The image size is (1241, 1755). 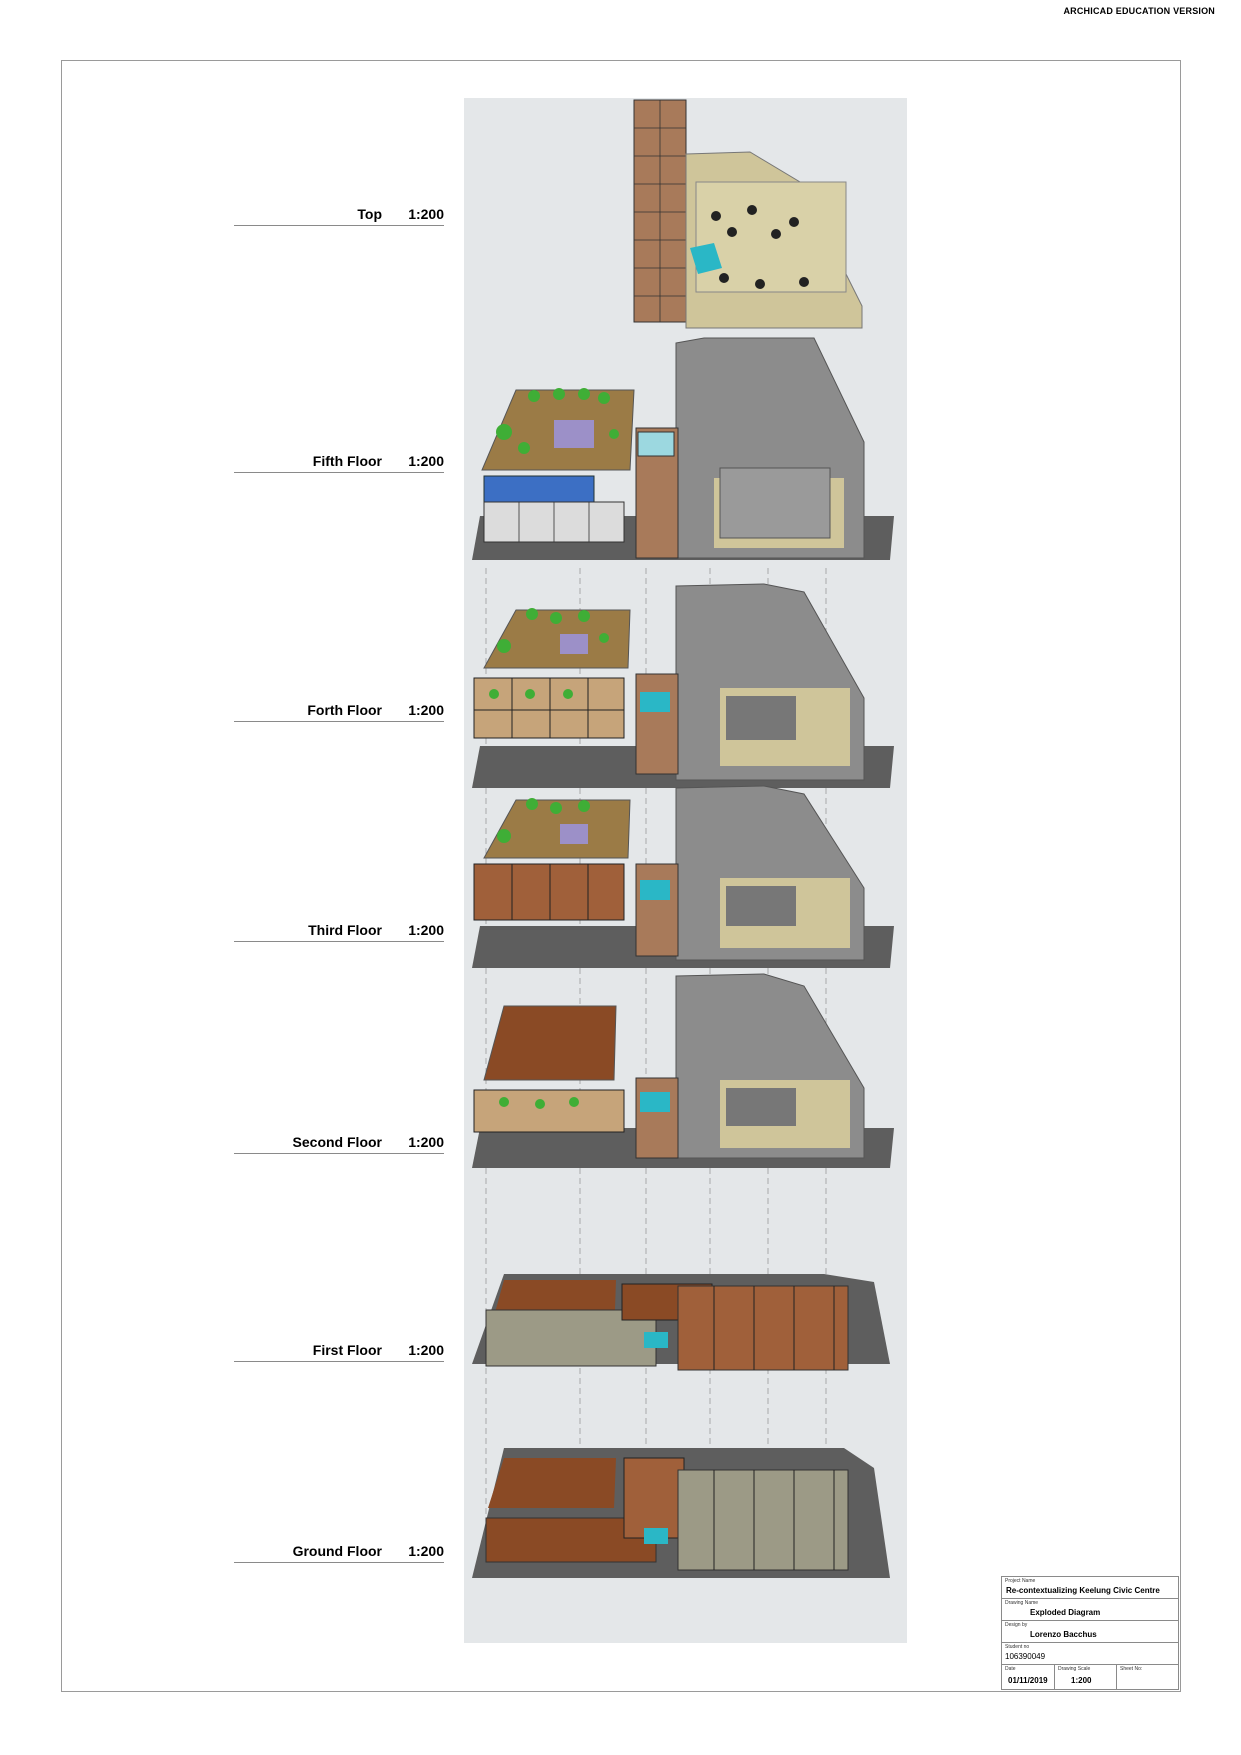 I want to click on design-caption: Design by, so click(x=1016, y=1625).